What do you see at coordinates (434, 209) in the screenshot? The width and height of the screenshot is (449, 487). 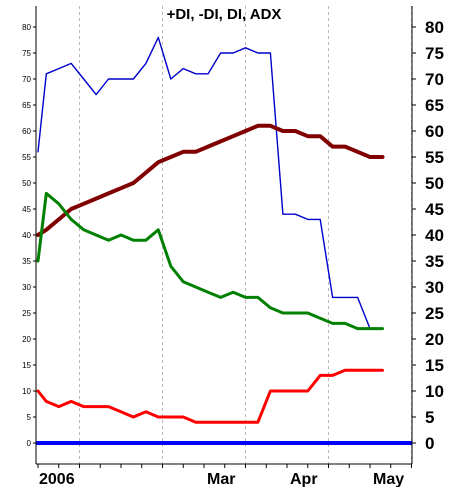 I see `y-tick-label-right: 45` at bounding box center [434, 209].